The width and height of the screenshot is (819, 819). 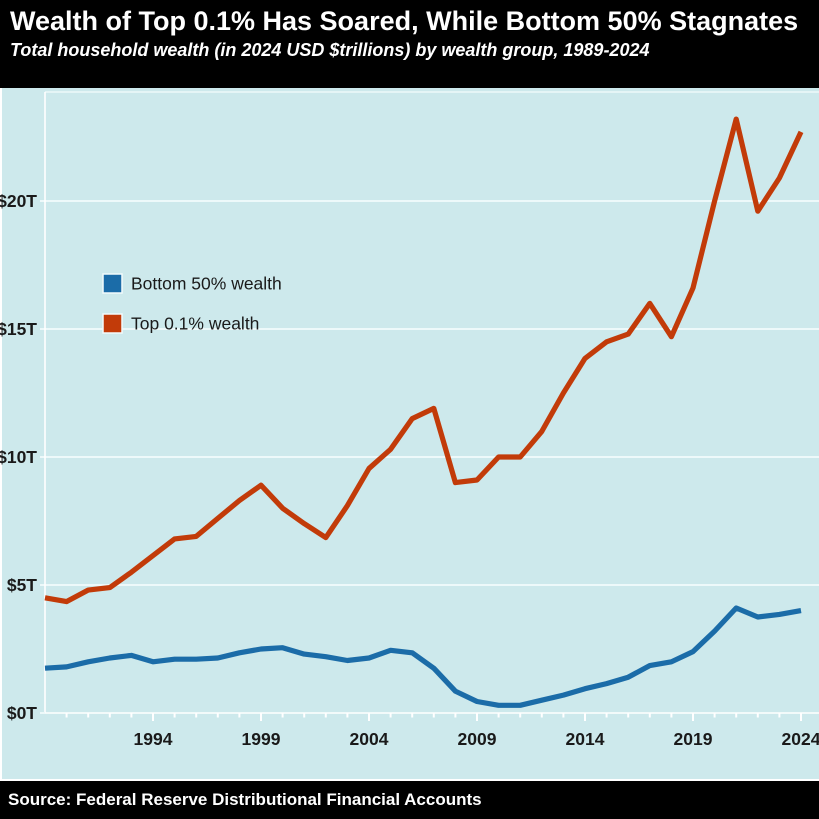 What do you see at coordinates (153, 739) in the screenshot?
I see `x-axis-label-1994: 1994` at bounding box center [153, 739].